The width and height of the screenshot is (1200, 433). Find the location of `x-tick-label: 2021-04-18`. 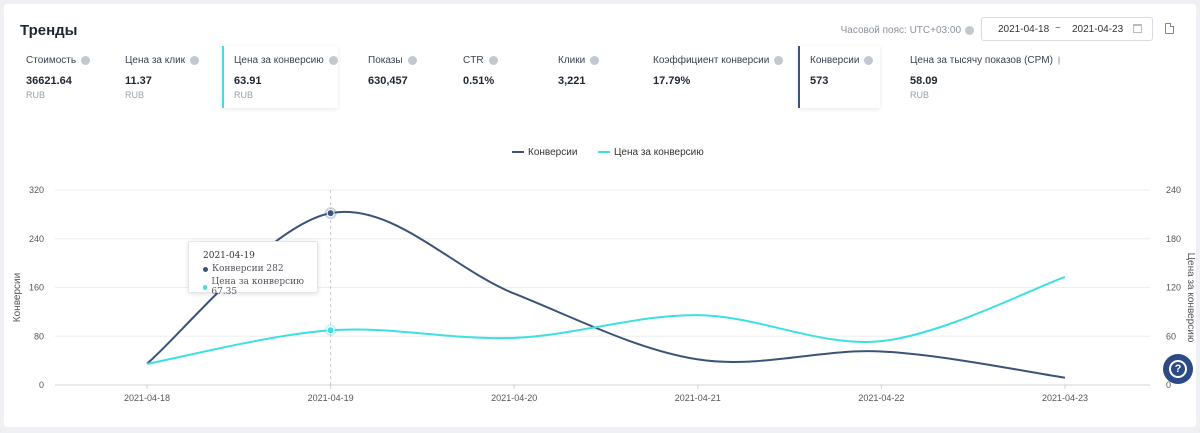

x-tick-label: 2021-04-18 is located at coordinates (147, 398).